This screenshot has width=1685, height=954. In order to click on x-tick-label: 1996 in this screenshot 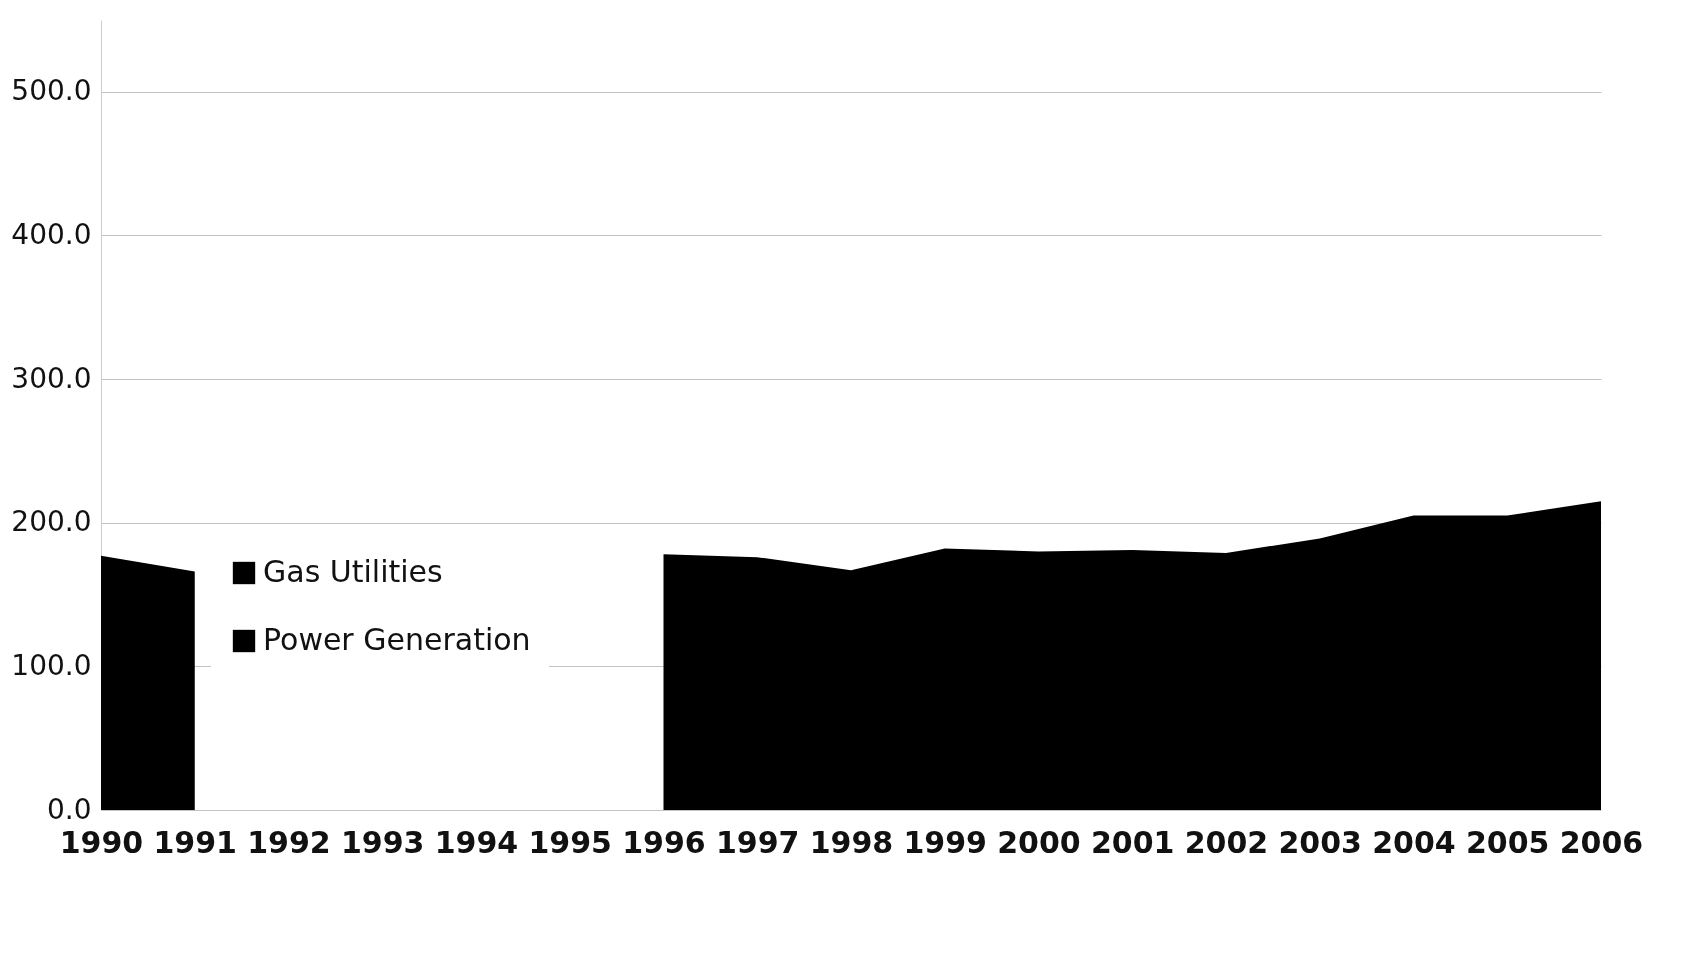, I will do `click(664, 842)`.